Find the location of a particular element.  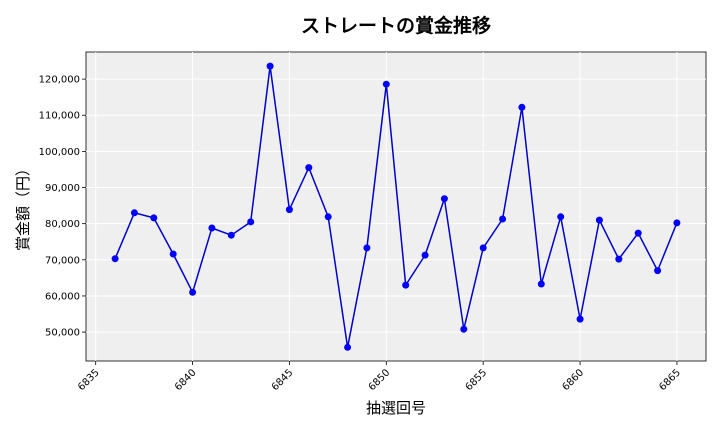

y-tick-label: 60,000 is located at coordinates (62, 296).